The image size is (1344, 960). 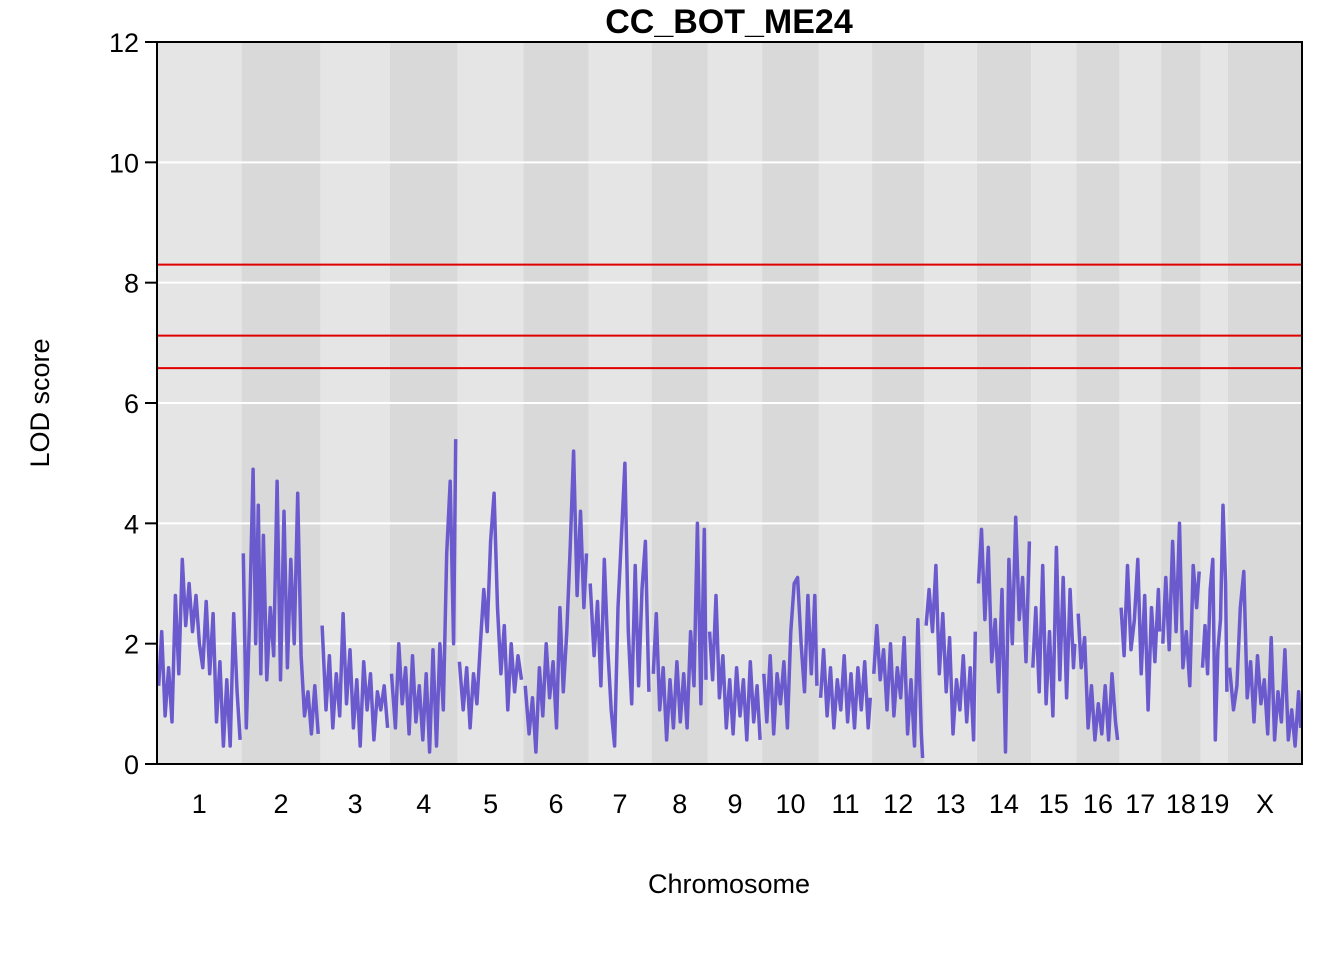 What do you see at coordinates (1140, 804) in the screenshot?
I see `x-tick-label-17: 17` at bounding box center [1140, 804].